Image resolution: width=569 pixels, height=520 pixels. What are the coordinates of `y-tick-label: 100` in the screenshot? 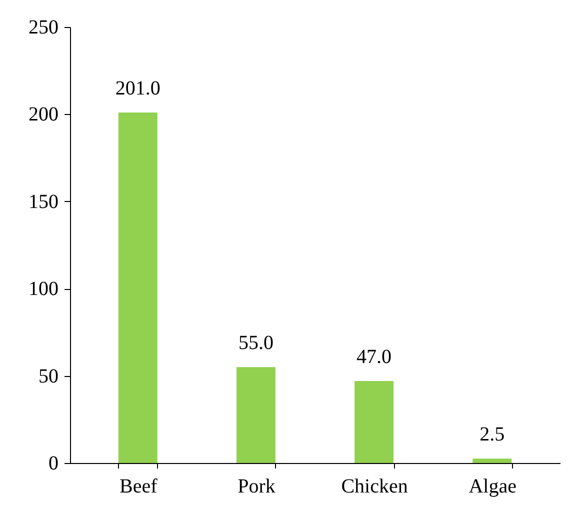 It's located at (43, 289).